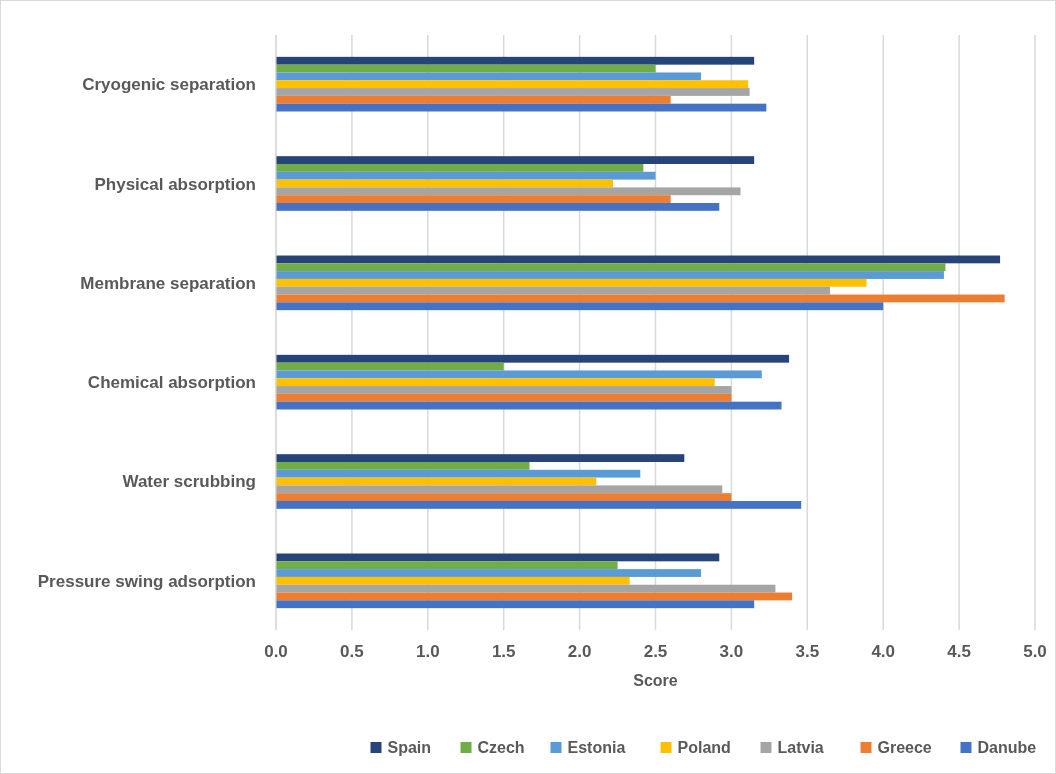 Image resolution: width=1056 pixels, height=774 pixels. Describe the element at coordinates (579, 651) in the screenshot. I see `x-tick-label: 2.0` at that location.